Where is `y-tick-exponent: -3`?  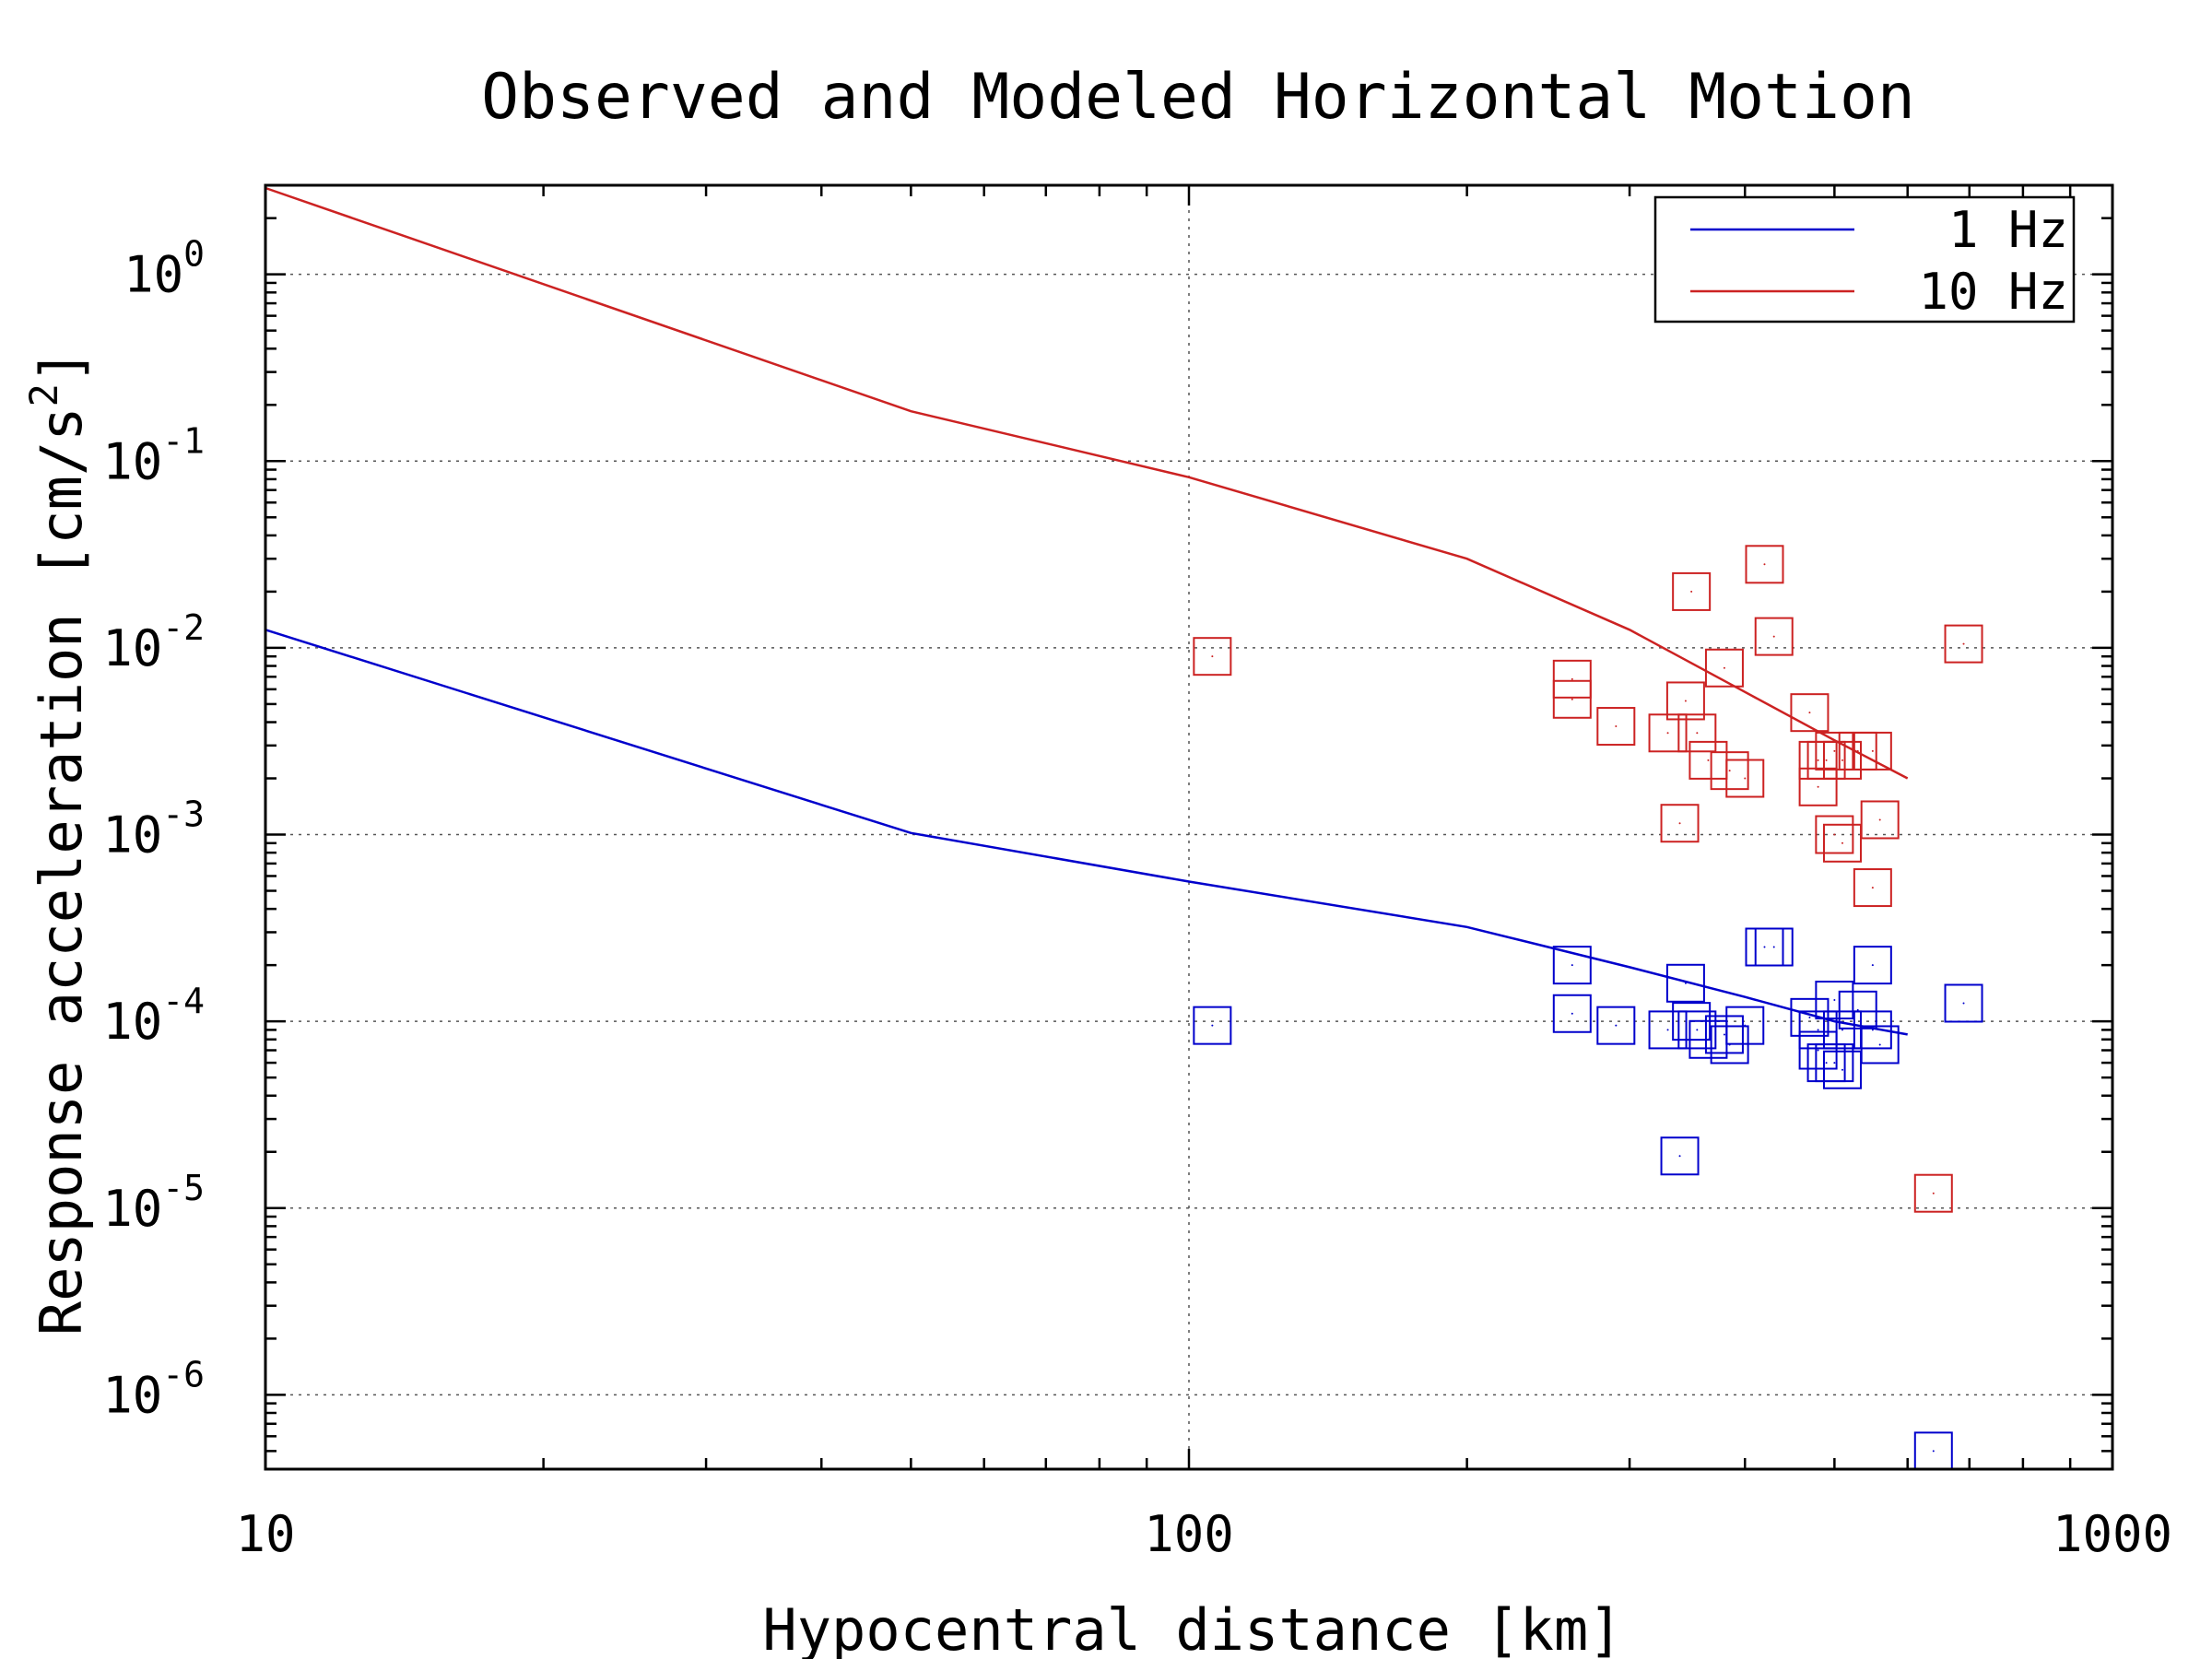
y-tick-exponent: -3 is located at coordinates (183, 814).